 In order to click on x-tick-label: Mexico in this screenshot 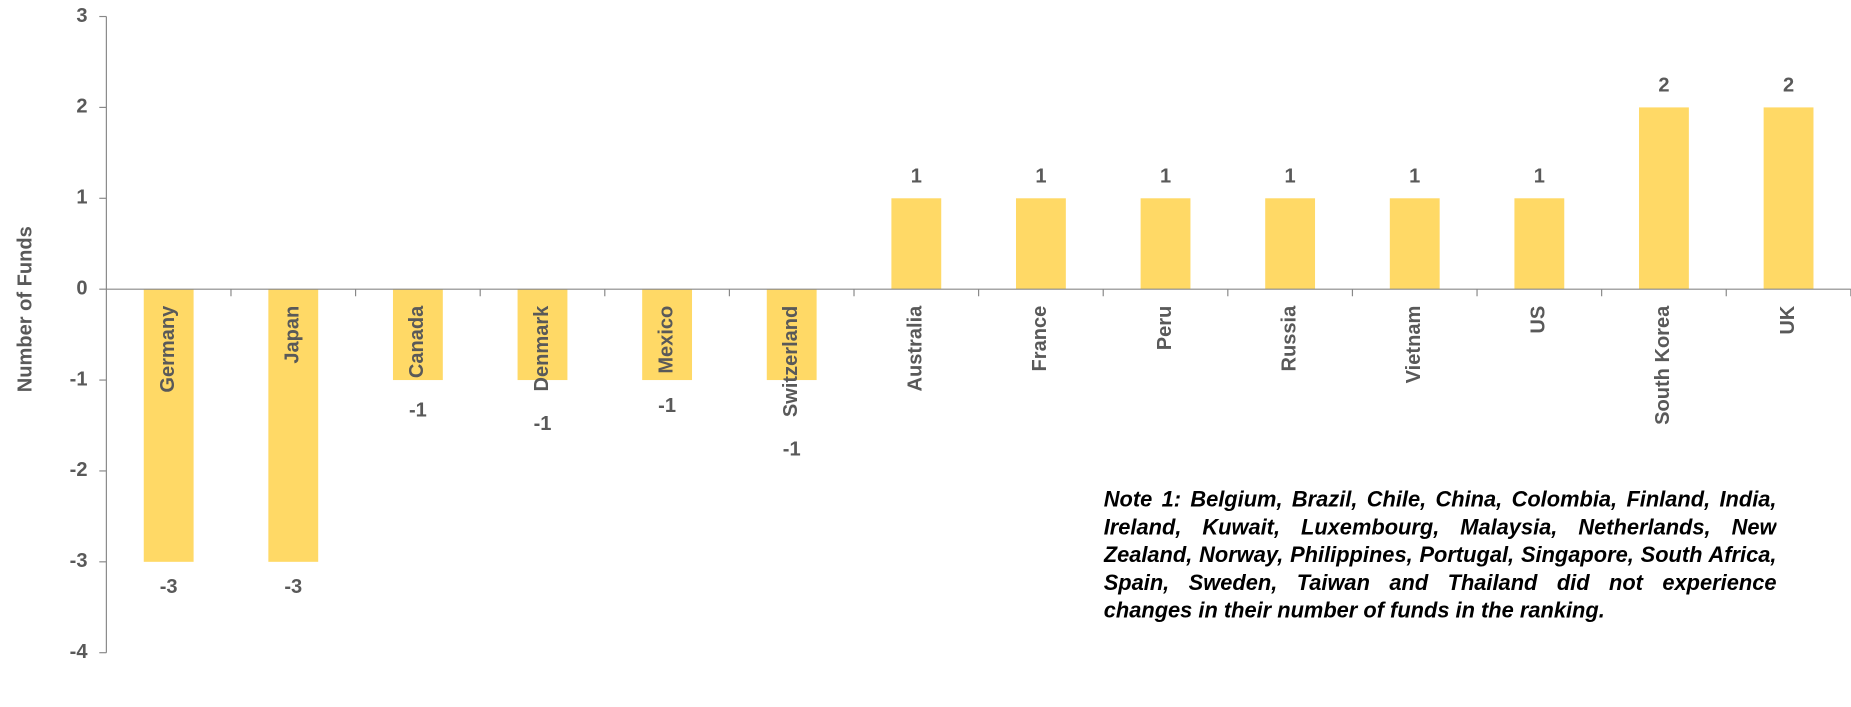, I will do `click(666, 340)`.